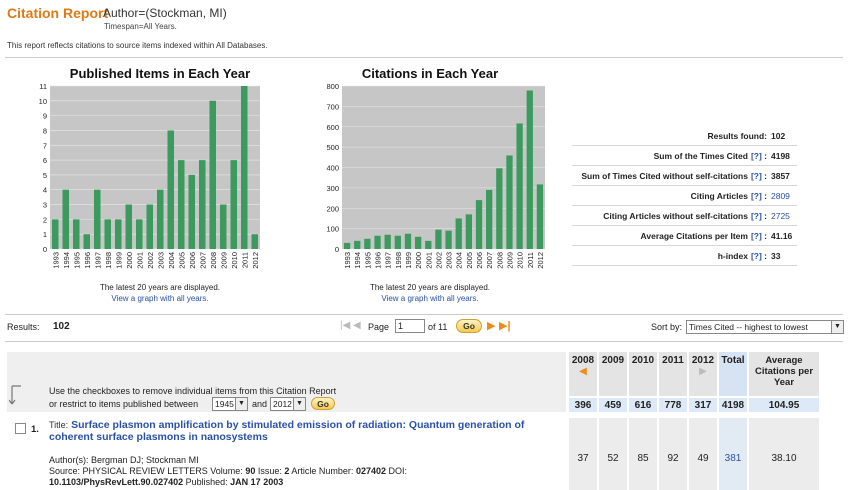 This screenshot has width=850, height=490. I want to click on year-total-cell: 459, so click(613, 405).